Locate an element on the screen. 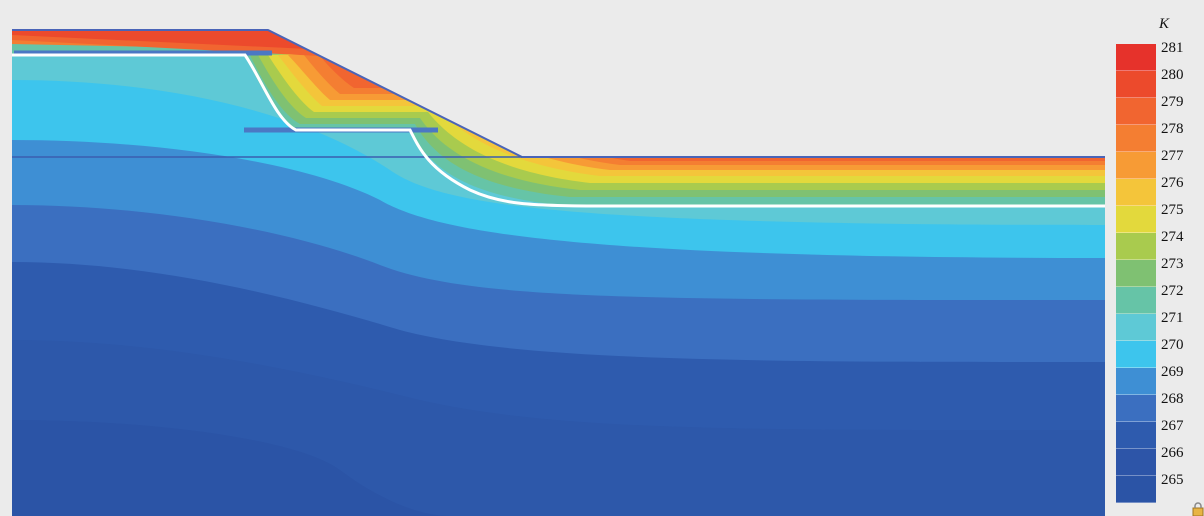 The height and width of the screenshot is (516, 1204). air-right-edge is located at coordinates (1107, 258).